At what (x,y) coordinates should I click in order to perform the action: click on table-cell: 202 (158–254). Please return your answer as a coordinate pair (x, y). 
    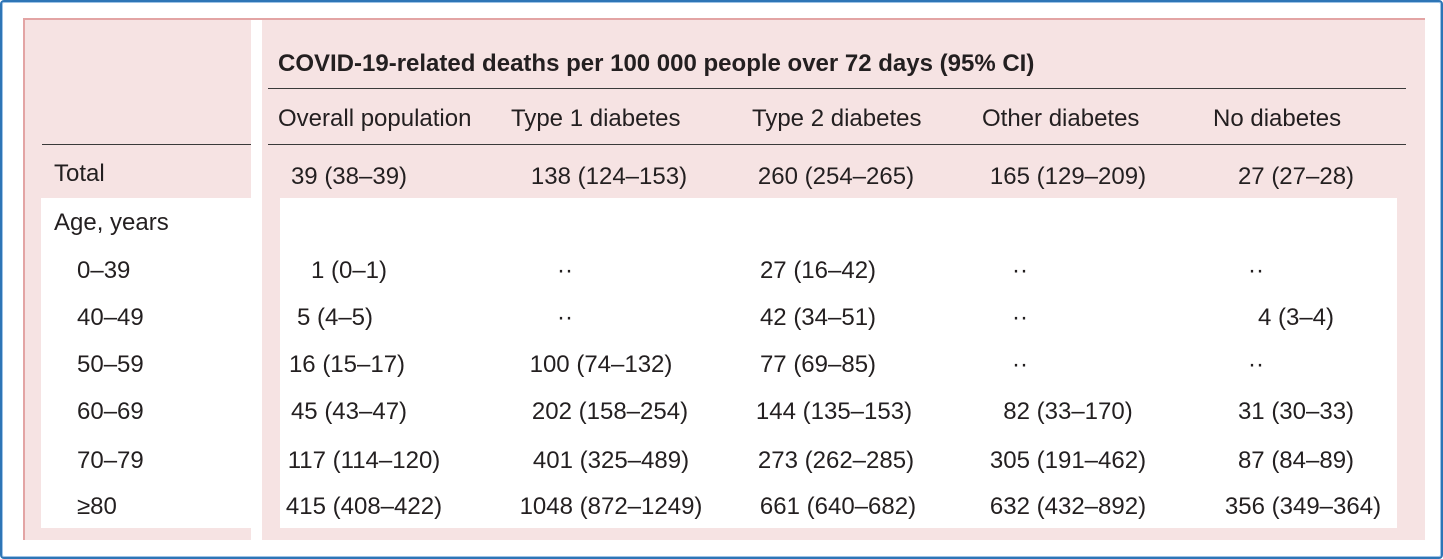
    Looking at the image, I should click on (610, 411).